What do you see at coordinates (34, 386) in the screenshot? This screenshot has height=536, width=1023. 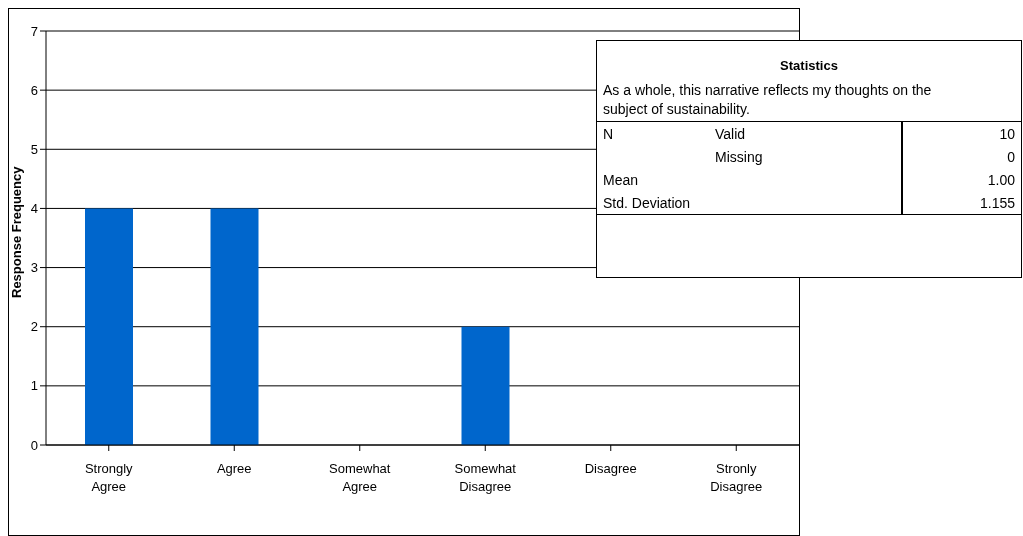 I see `y-tick-label: 1` at bounding box center [34, 386].